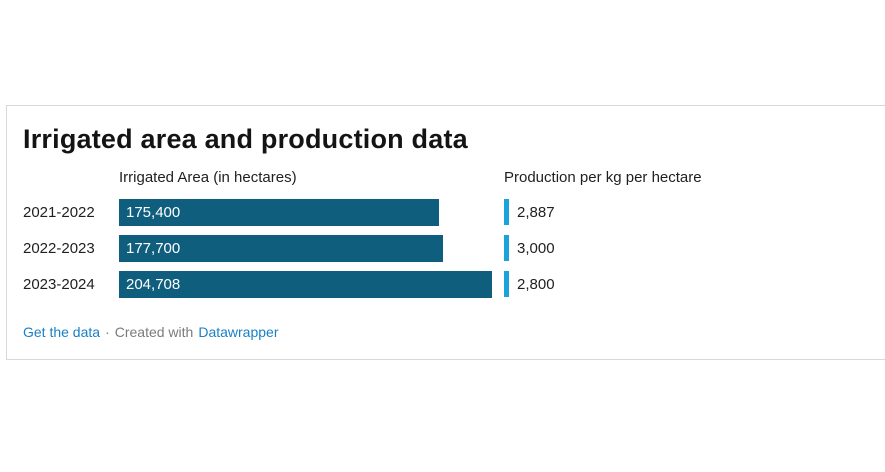 The width and height of the screenshot is (885, 472). I want to click on bar-track: 175,400, so click(305, 212).